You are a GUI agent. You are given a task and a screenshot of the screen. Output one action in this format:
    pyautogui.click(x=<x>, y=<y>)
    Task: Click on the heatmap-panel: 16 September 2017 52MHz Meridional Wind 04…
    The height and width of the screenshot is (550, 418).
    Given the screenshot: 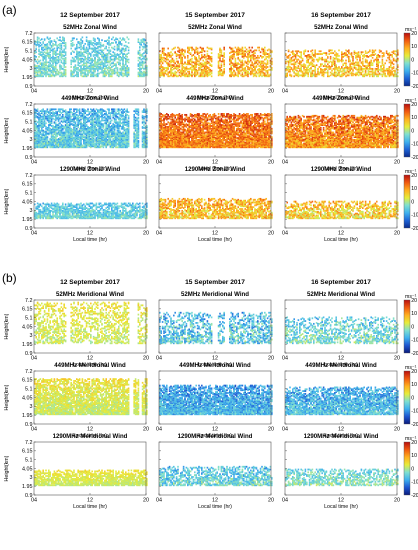 What is the action you would take?
    pyautogui.click(x=341, y=323)
    